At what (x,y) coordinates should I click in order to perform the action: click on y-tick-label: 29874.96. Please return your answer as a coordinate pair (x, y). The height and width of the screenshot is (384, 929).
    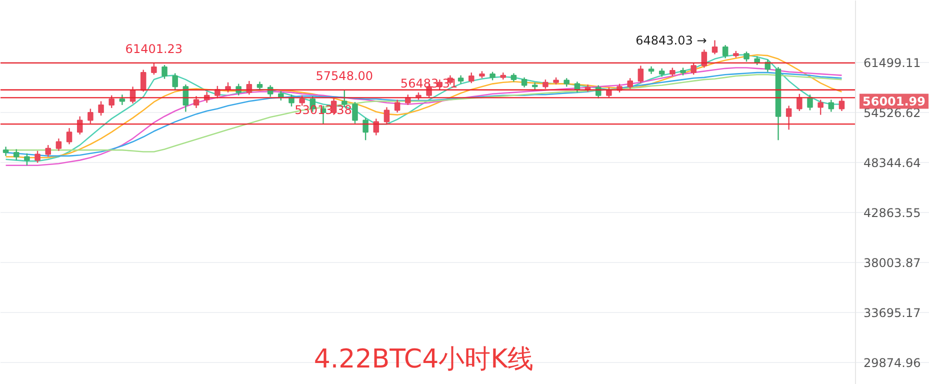
    Looking at the image, I should click on (892, 363).